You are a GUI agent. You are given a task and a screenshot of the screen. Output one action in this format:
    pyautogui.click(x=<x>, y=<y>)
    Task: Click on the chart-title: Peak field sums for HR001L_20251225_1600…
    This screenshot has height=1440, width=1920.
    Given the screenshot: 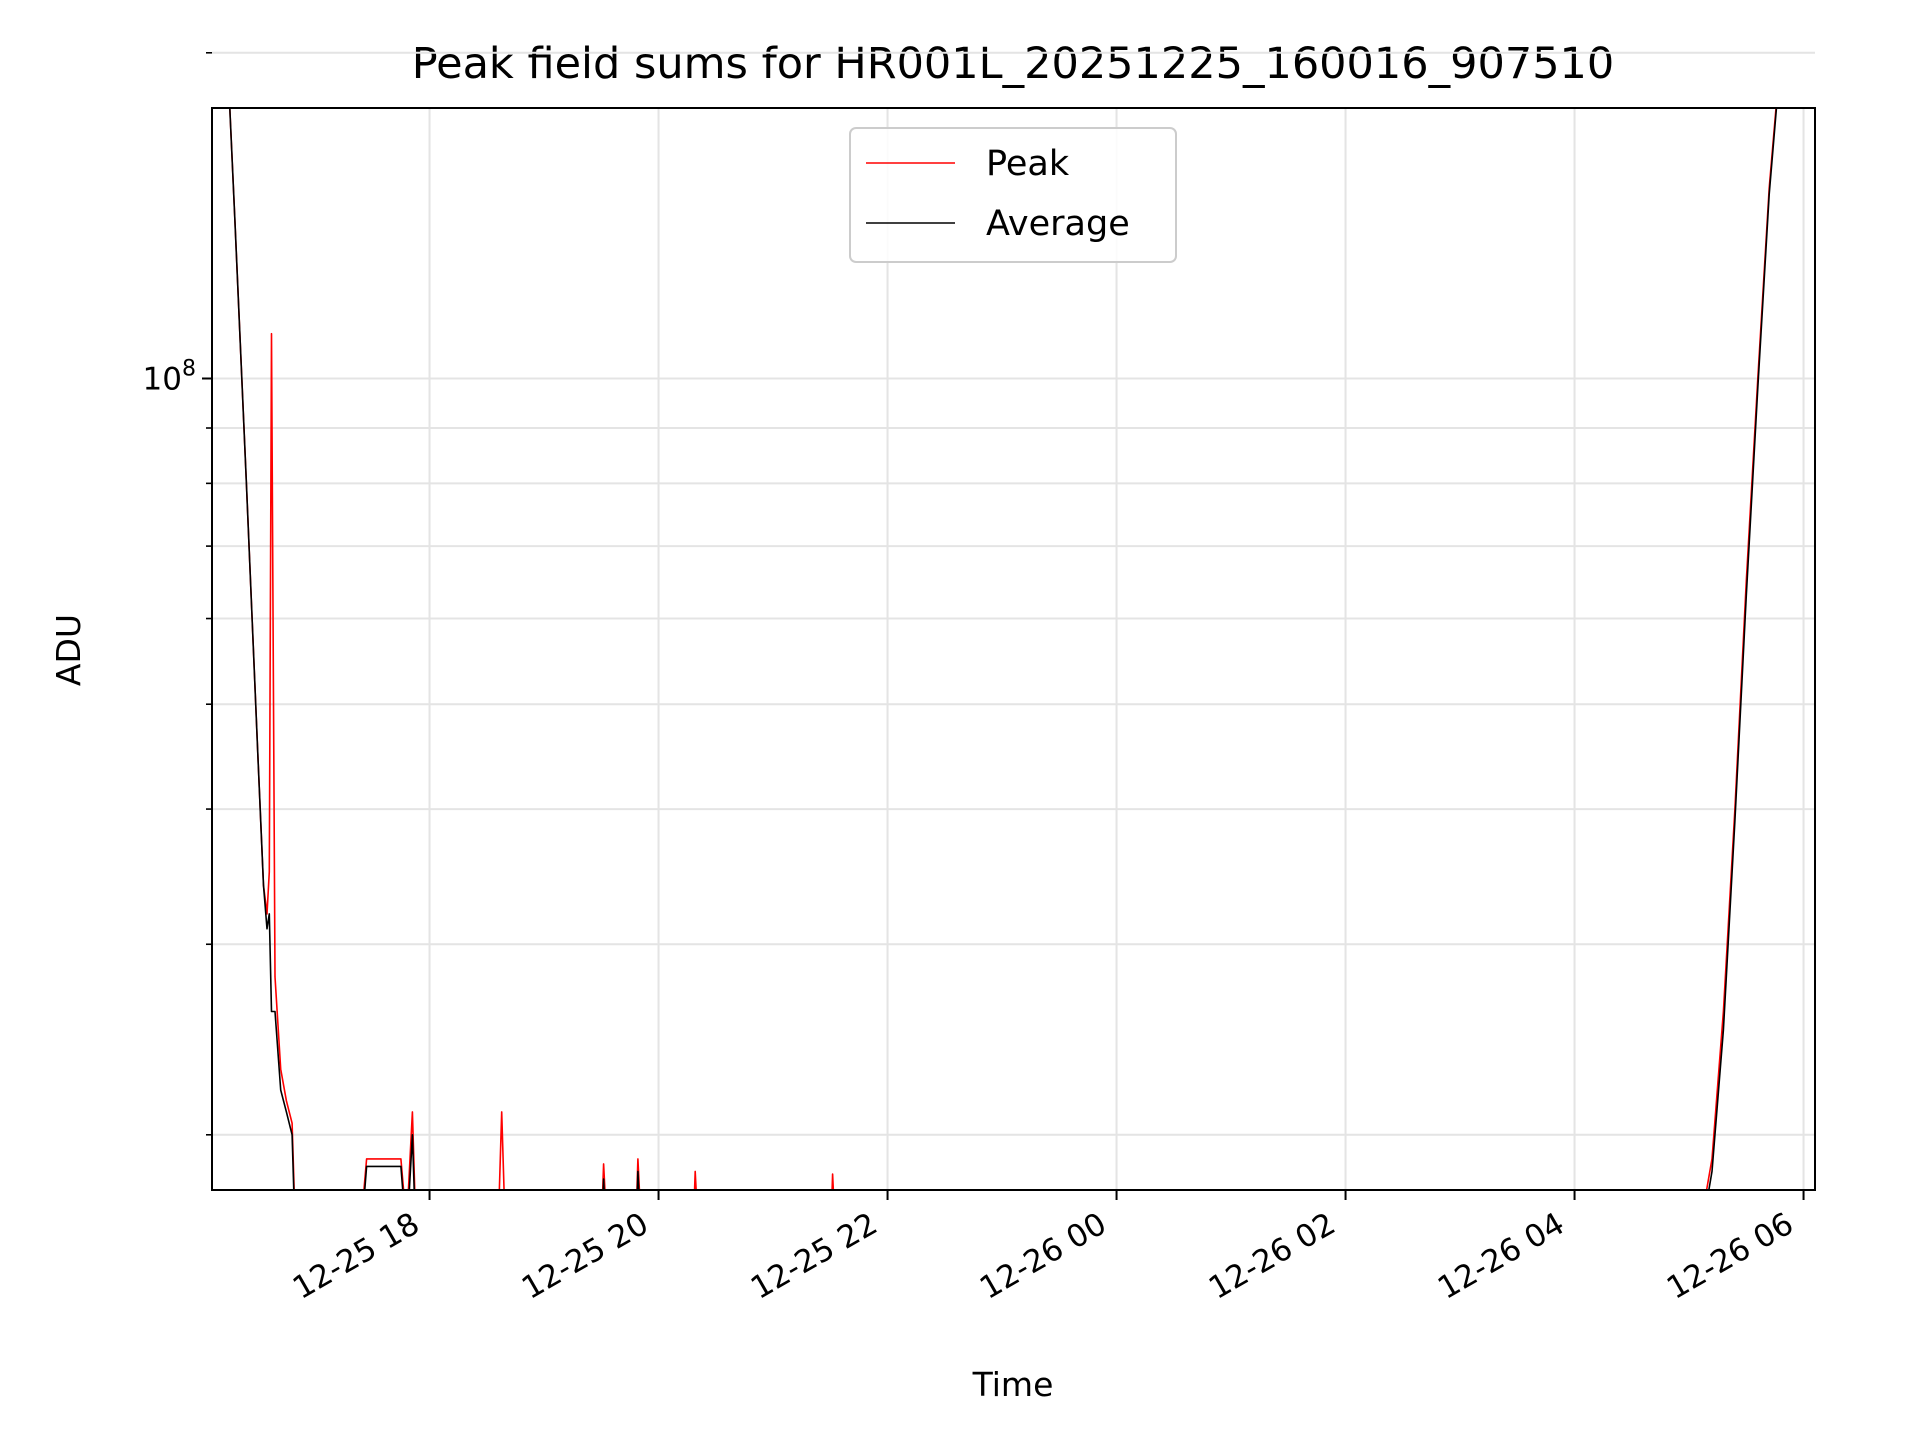 What is the action you would take?
    pyautogui.click(x=1013, y=64)
    